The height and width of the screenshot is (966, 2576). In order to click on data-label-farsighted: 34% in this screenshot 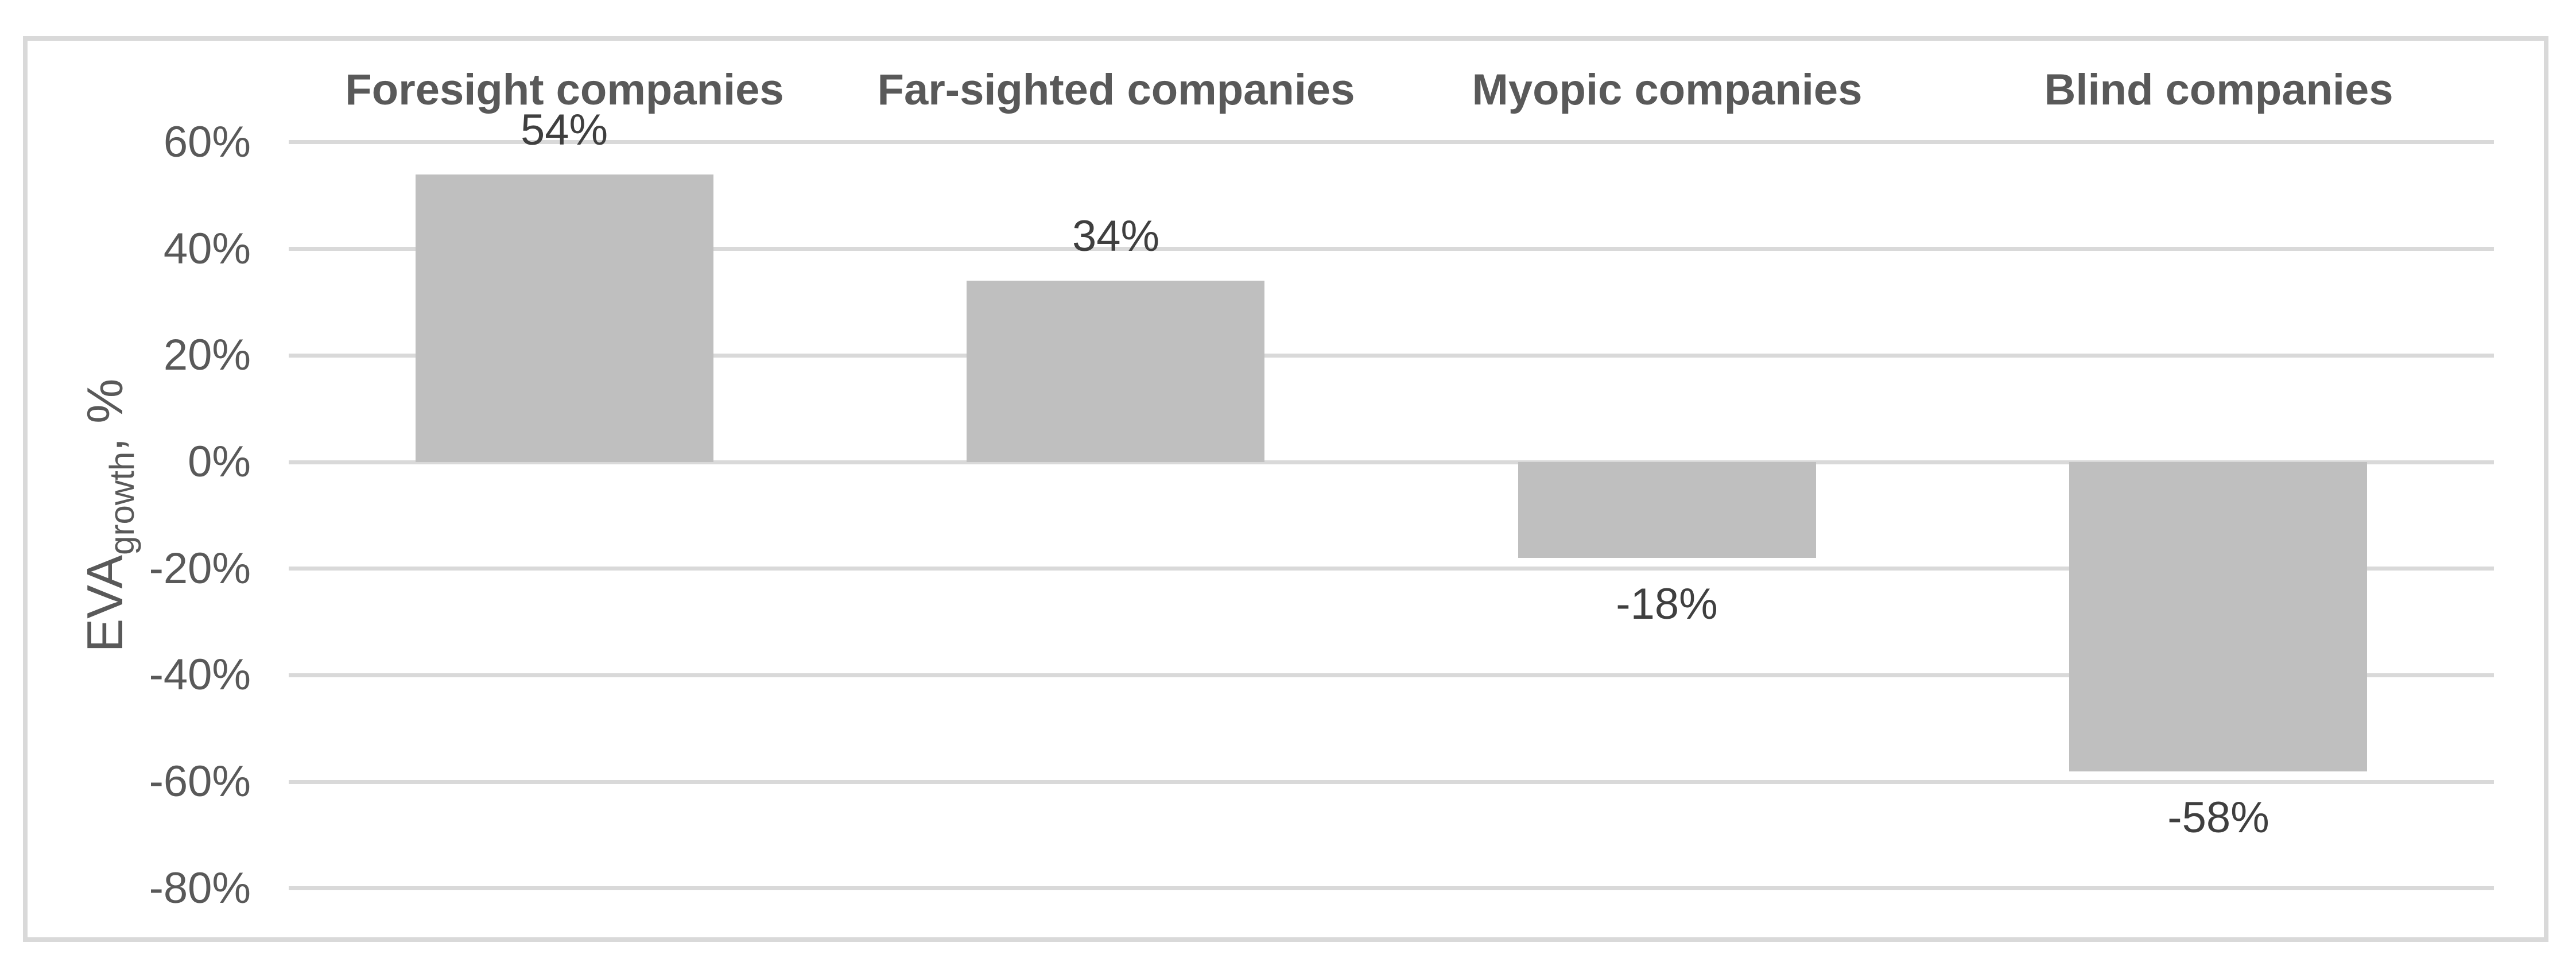, I will do `click(1116, 236)`.